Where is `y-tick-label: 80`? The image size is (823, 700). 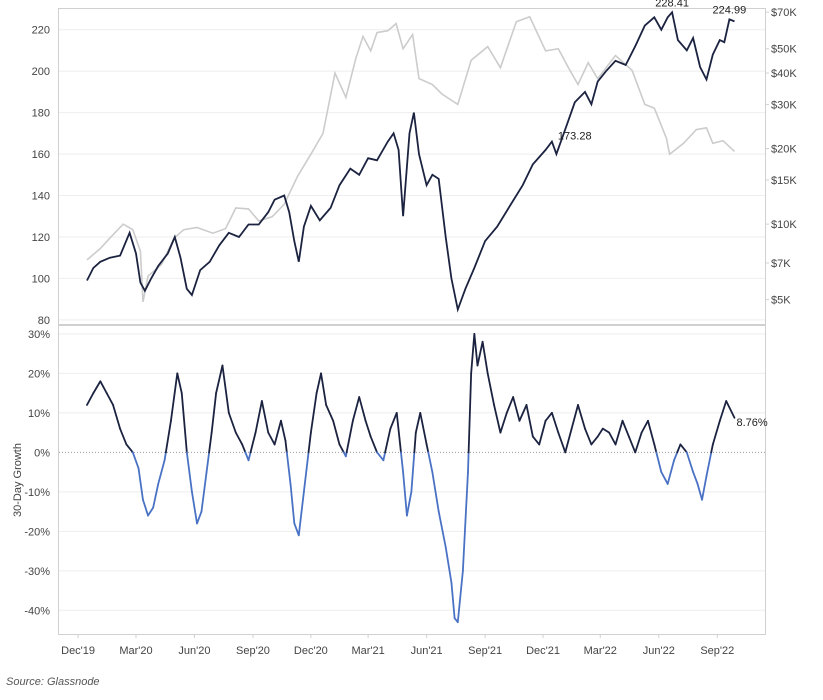 y-tick-label: 80 is located at coordinates (44, 321).